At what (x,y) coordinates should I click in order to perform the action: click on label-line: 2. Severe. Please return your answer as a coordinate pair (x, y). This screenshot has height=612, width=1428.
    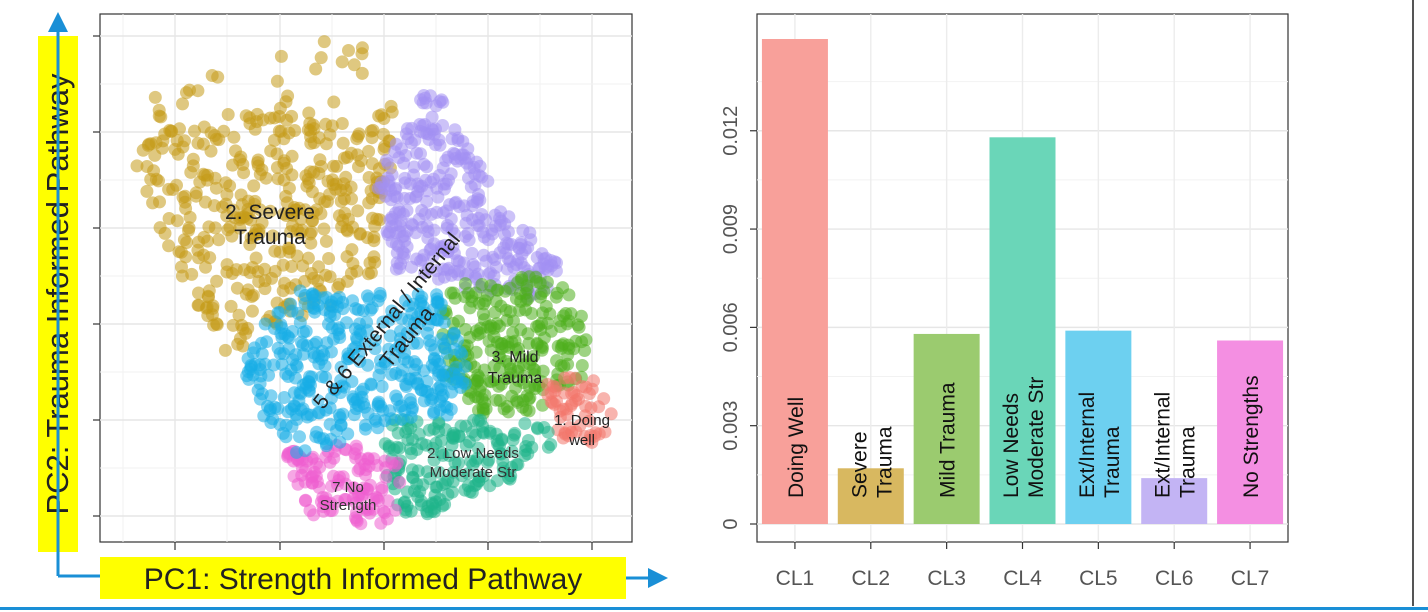
    Looking at the image, I should click on (270, 212).